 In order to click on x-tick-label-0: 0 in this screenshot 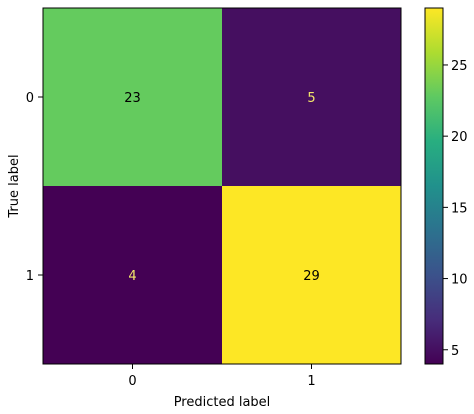, I will do `click(132, 381)`.